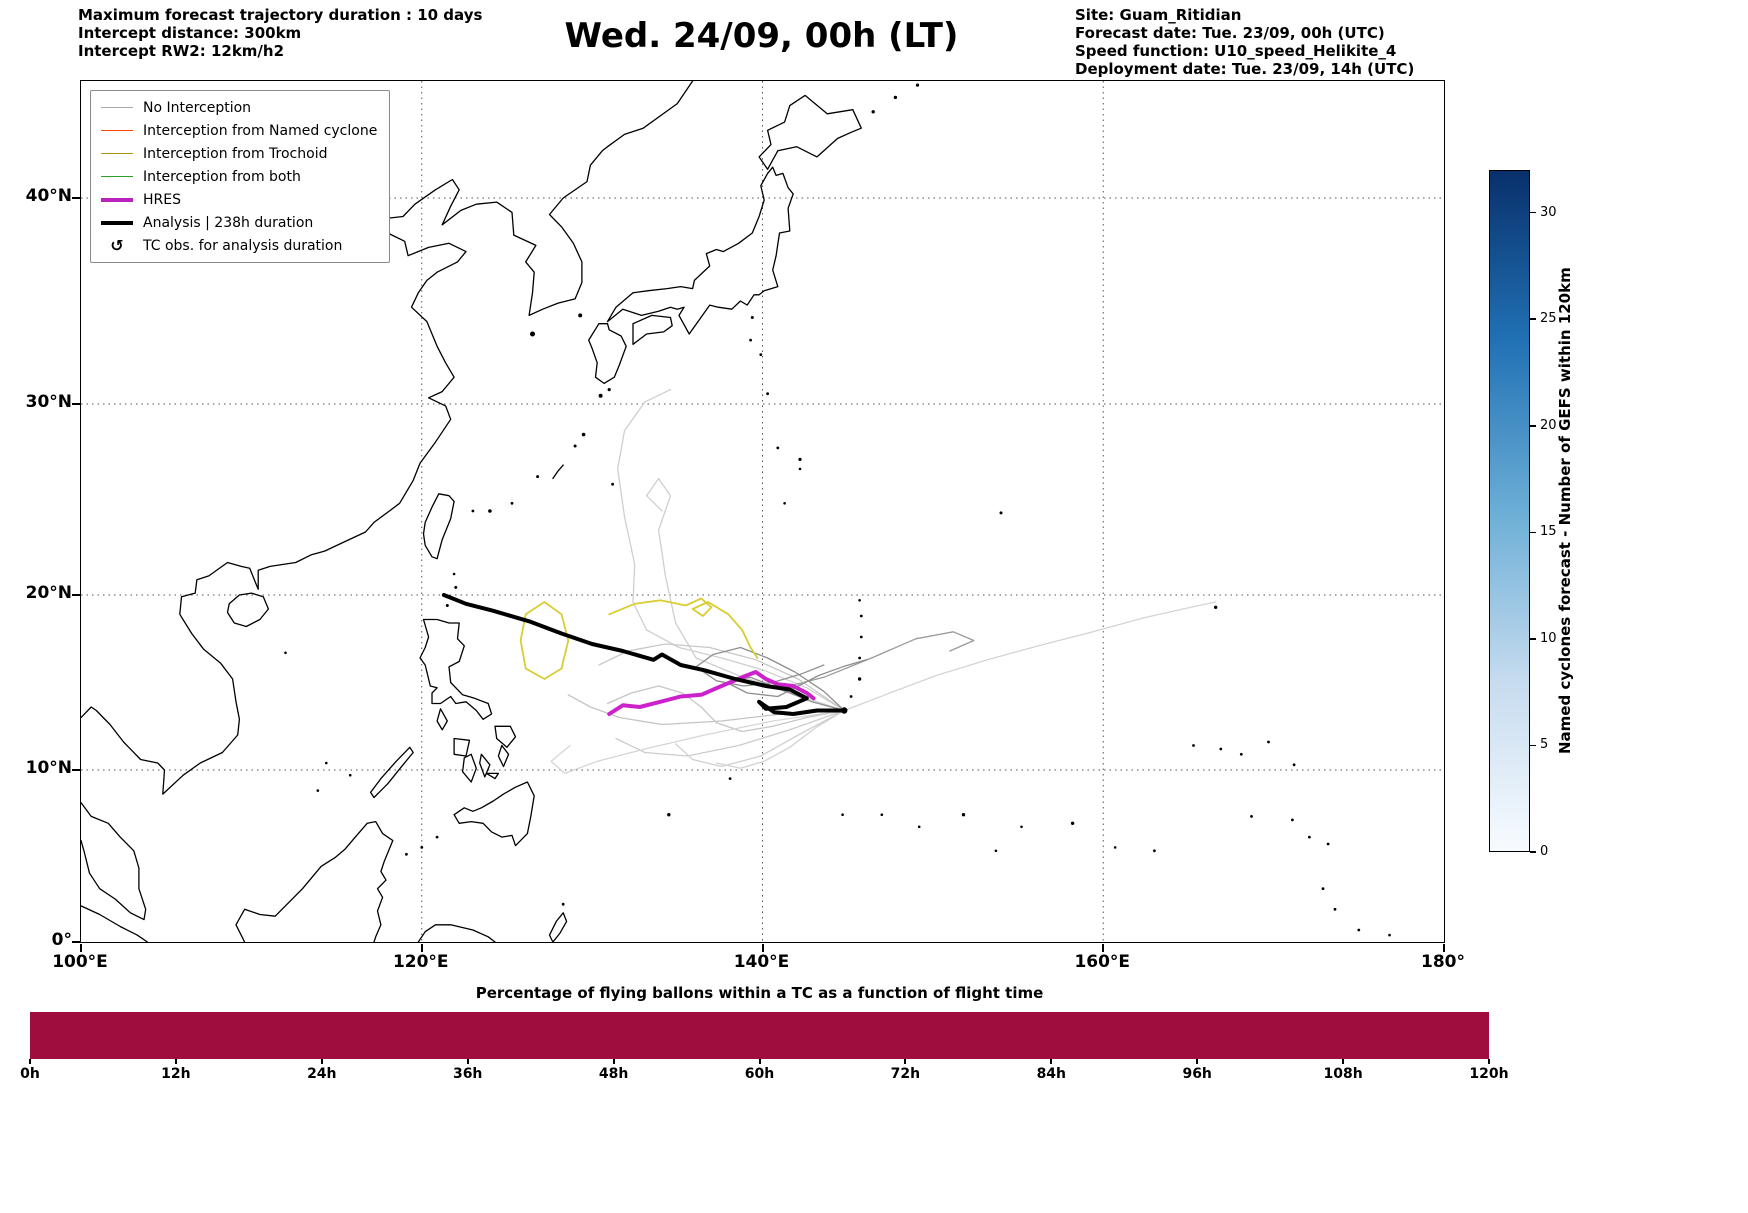  I want to click on trajectory-analysis, so click(644, 654).